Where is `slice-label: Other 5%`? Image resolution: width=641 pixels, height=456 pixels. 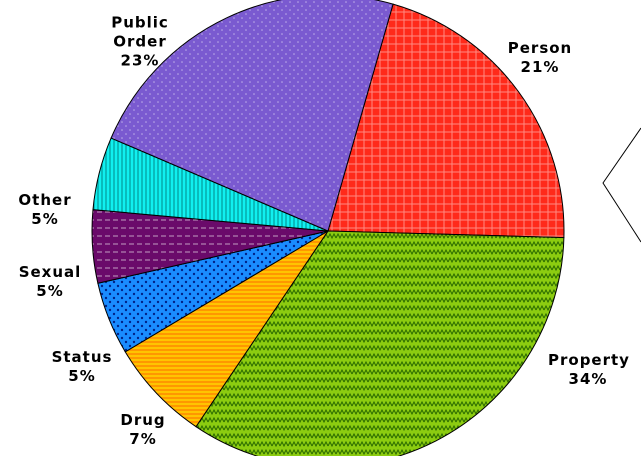
slice-label: Other 5% is located at coordinates (44, 210).